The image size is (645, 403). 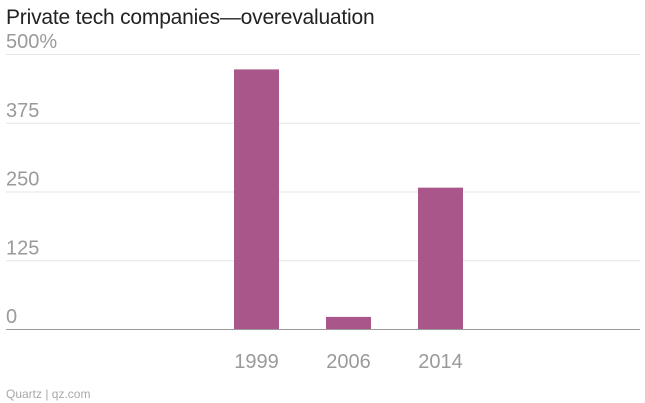 I want to click on y-axis-tick-labels: 0 125 250 375 500%, so click(x=31, y=179).